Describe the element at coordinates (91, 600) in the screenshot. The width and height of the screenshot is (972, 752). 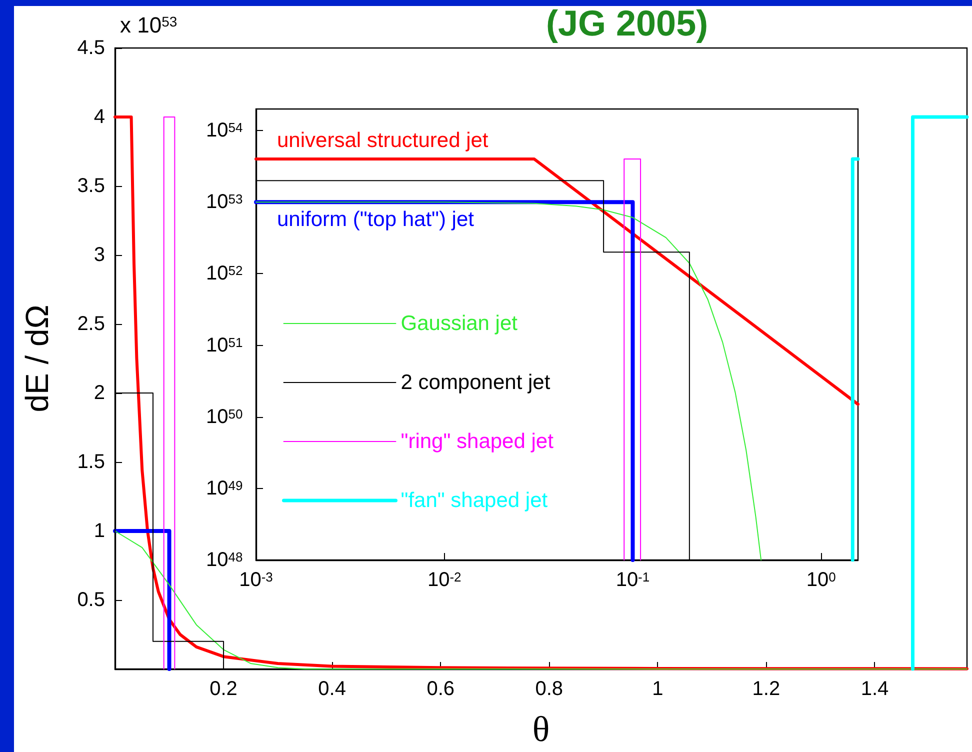
I see `y-tick-label: 0.5` at that location.